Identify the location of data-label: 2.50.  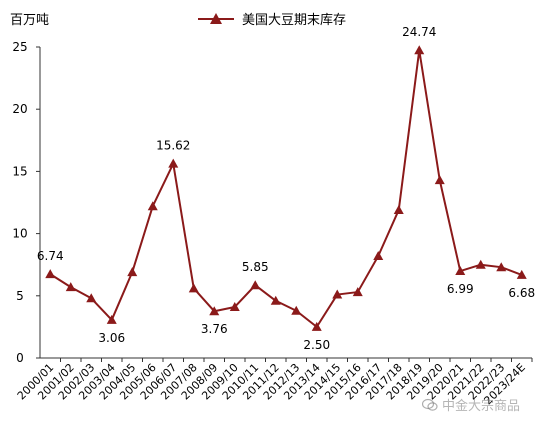
(316, 345).